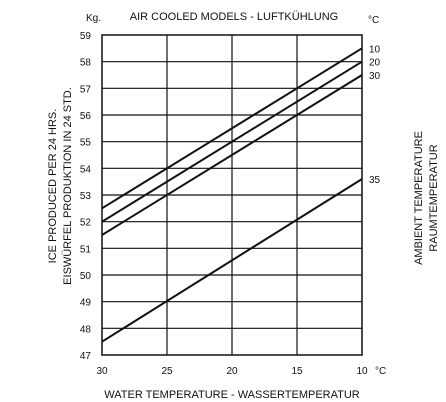 The image size is (446, 402). What do you see at coordinates (68, 186) in the screenshot?
I see `y-axis-label-line-2: EISWÜRFEL PRODUKTION IN 24 STD.` at bounding box center [68, 186].